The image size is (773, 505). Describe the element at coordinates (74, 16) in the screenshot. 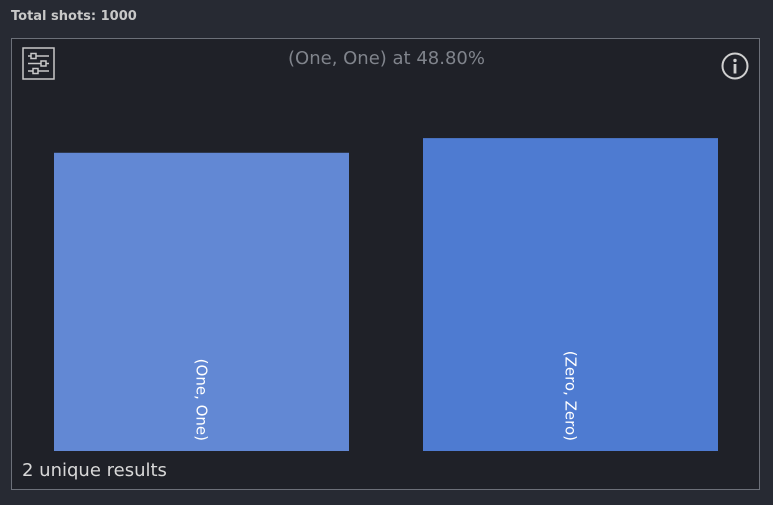

I see `total-shots-label: Total shots: 1000` at that location.